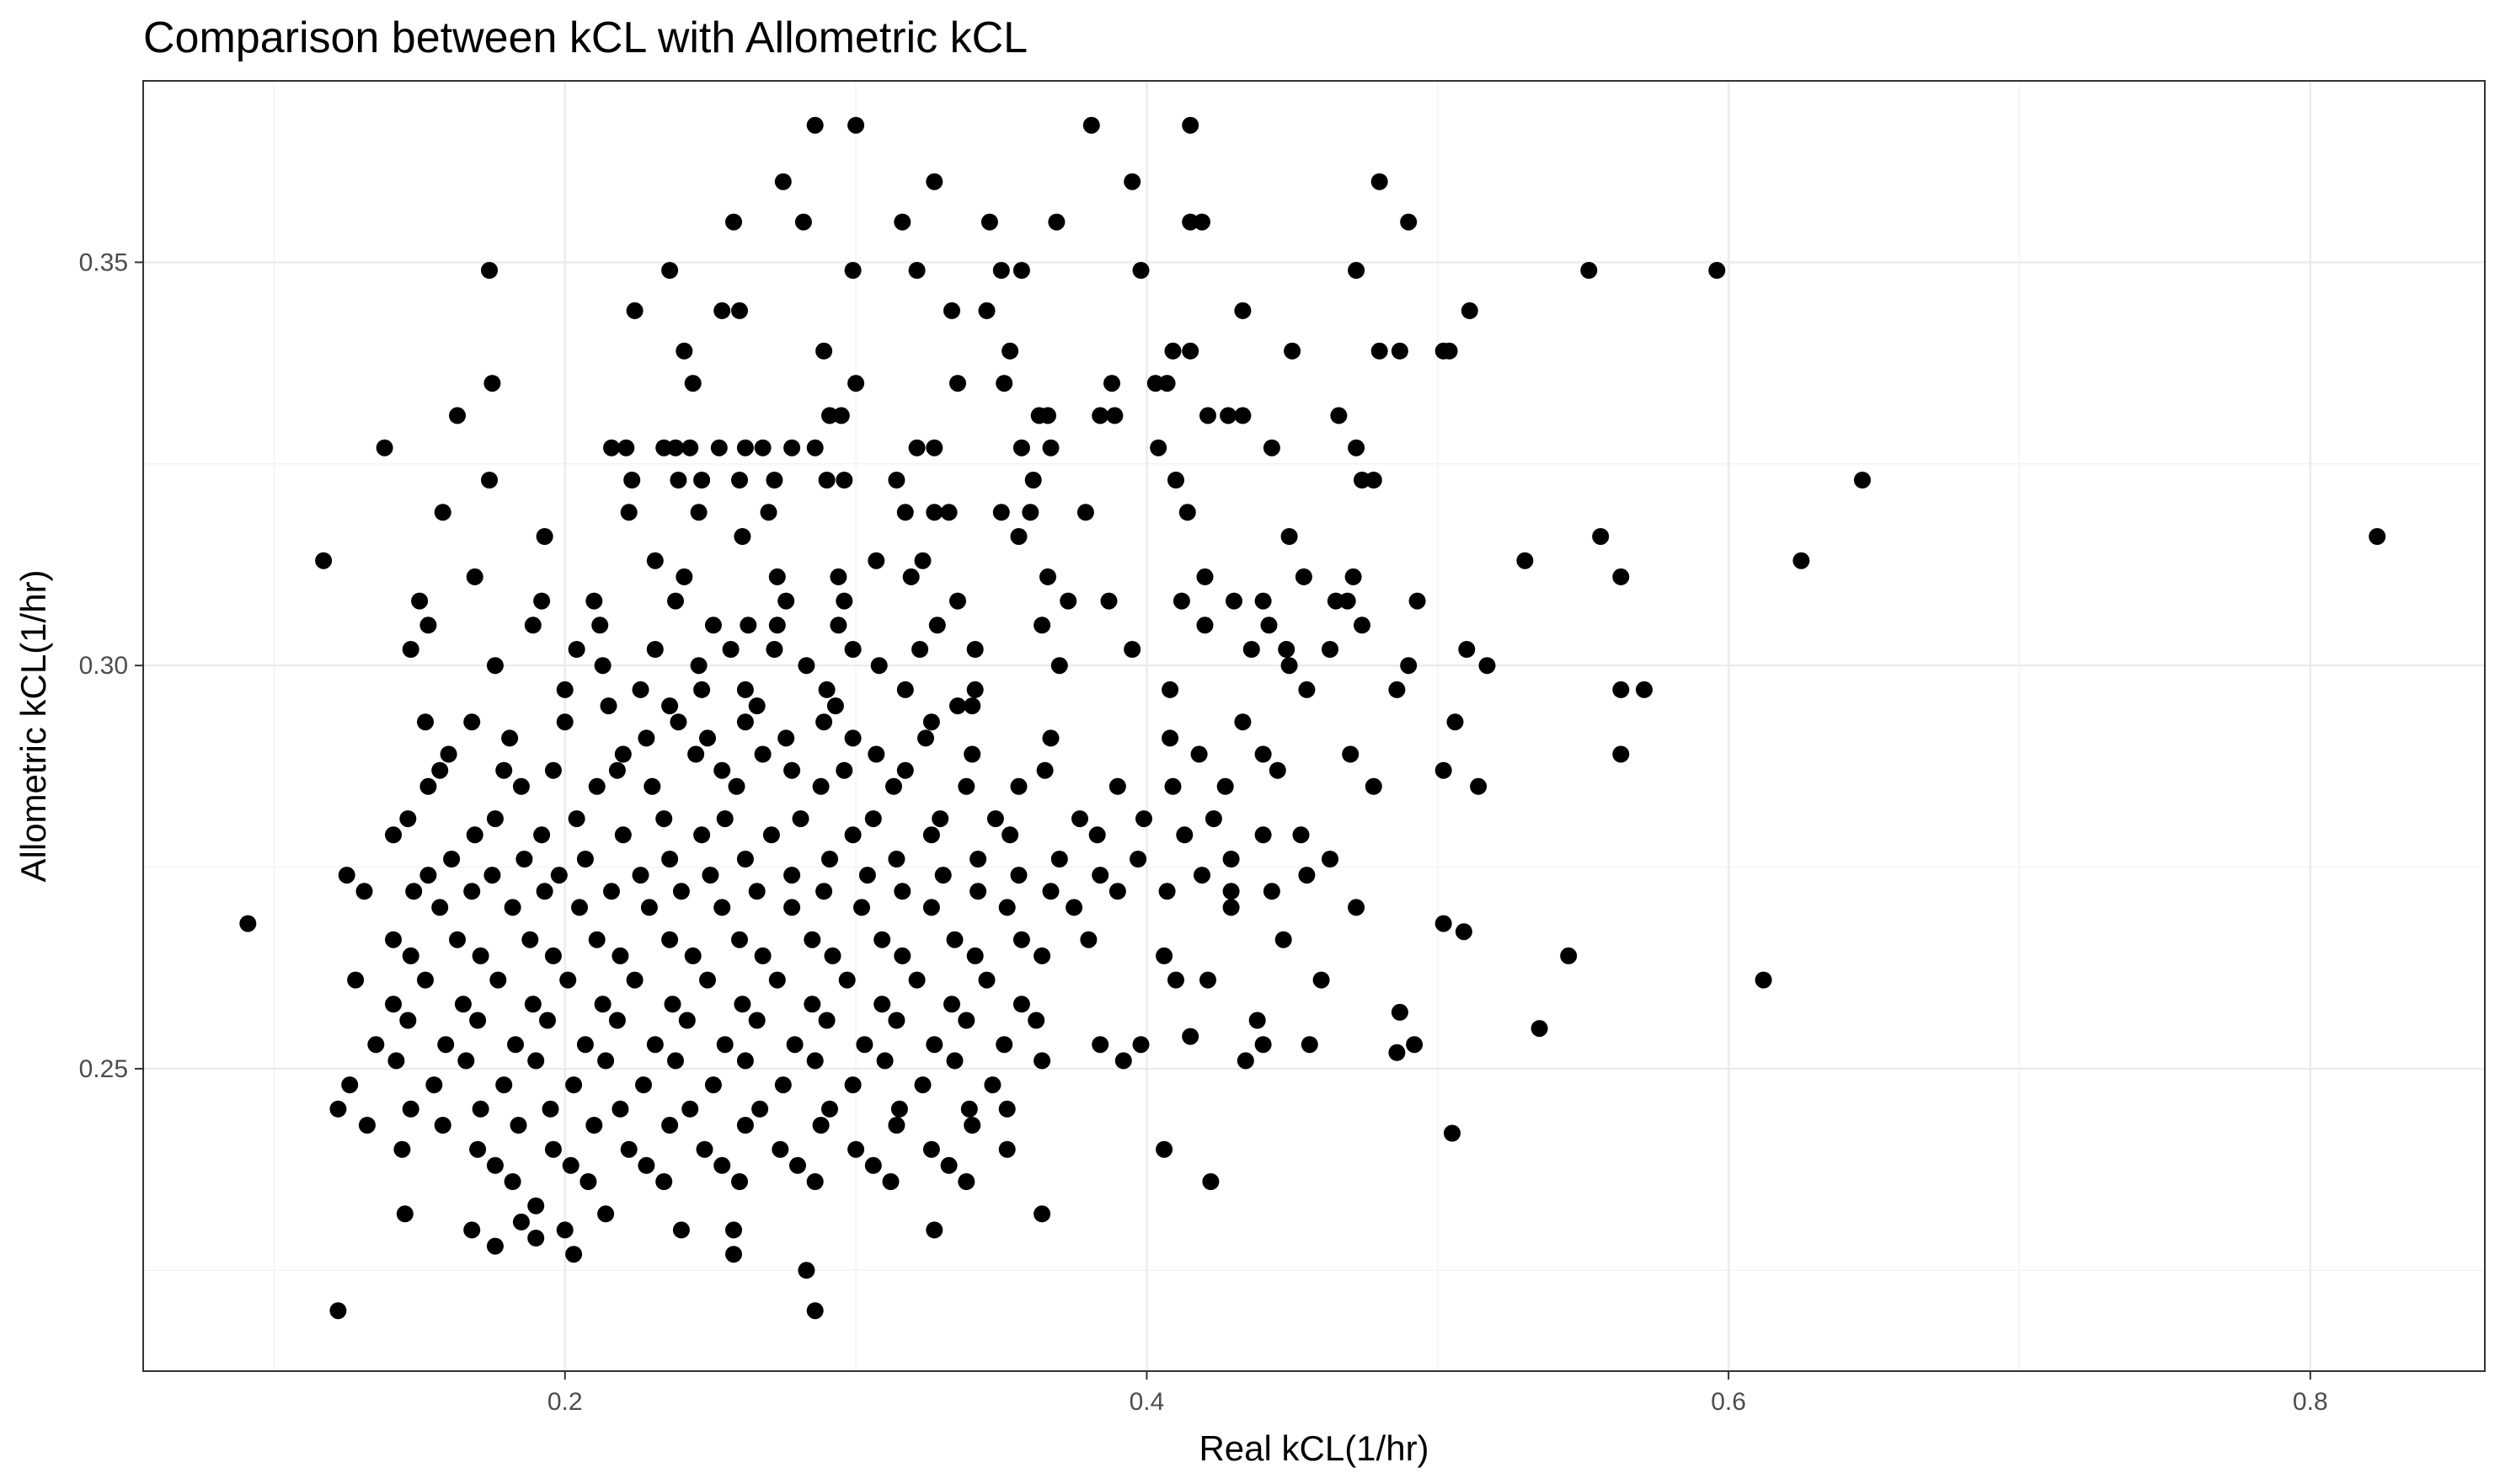 The height and width of the screenshot is (1484, 2500). What do you see at coordinates (111, 666) in the screenshot?
I see `y-axis-ticks: 0.25 0.30 0.35` at bounding box center [111, 666].